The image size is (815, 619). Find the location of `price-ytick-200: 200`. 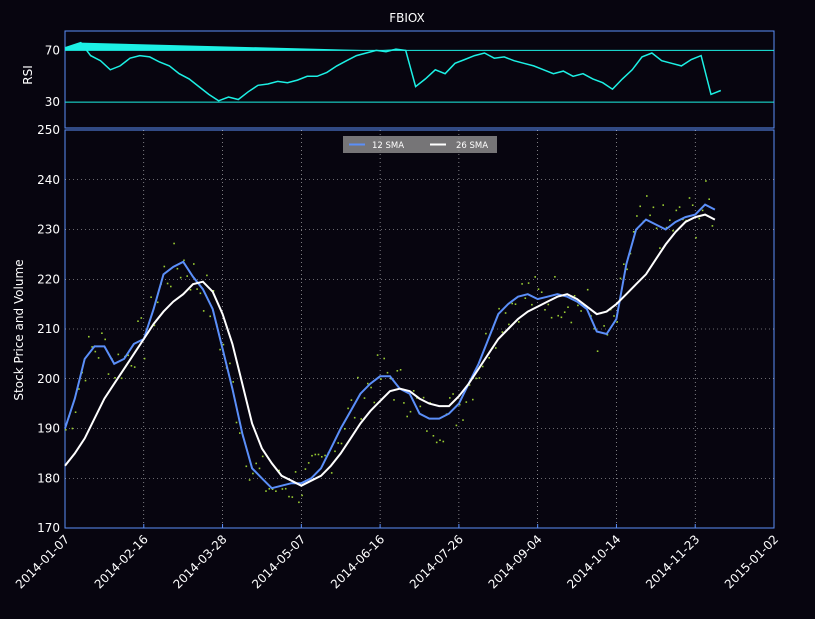

price-ytick-200: 200 is located at coordinates (48, 379).